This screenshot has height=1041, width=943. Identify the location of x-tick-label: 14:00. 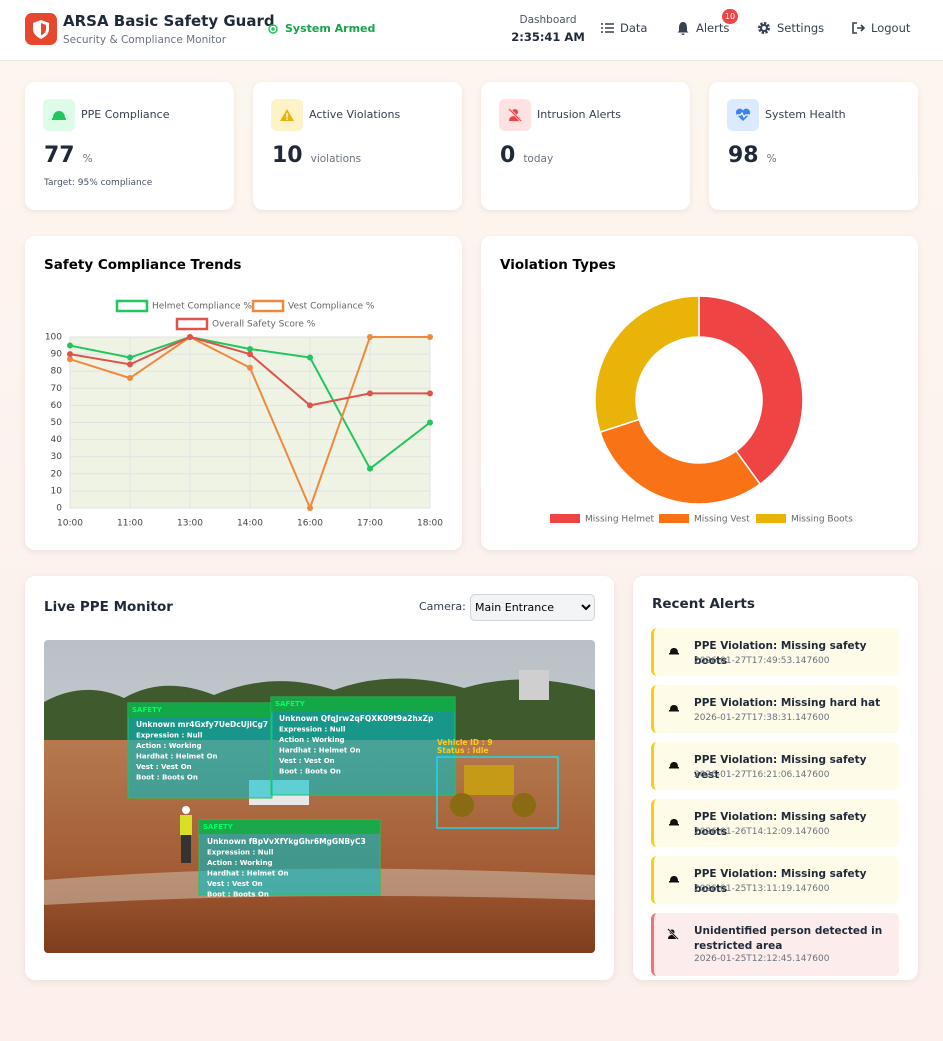
(250, 524).